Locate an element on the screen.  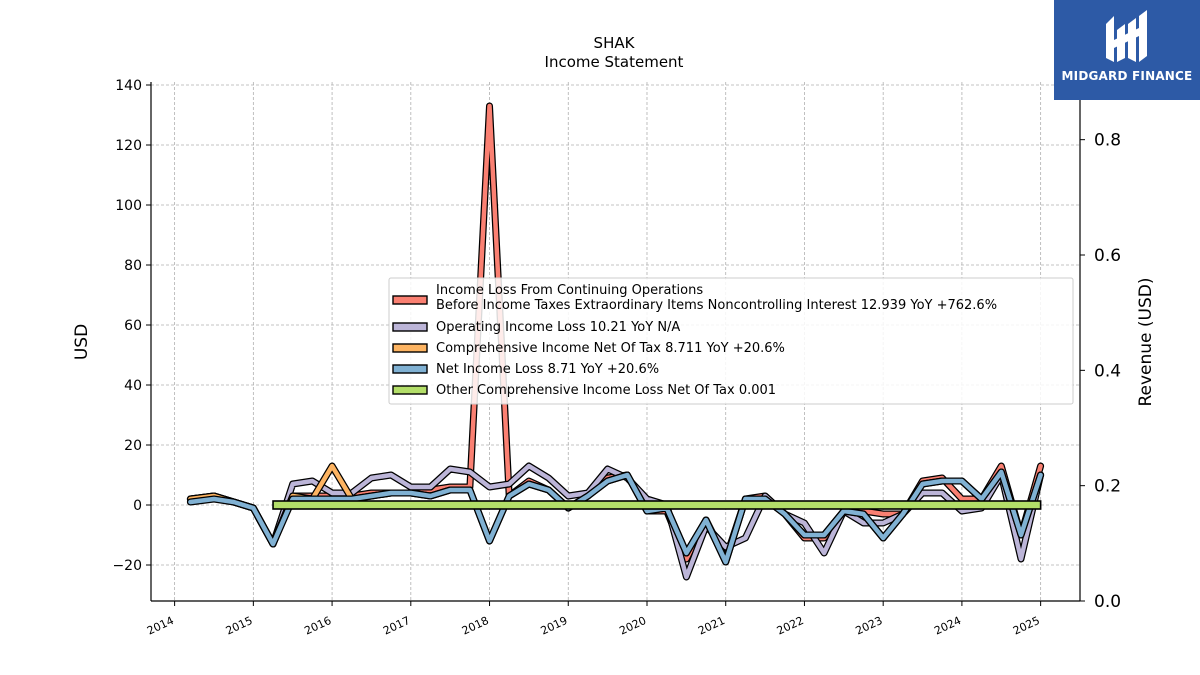
y-tick-label: 120 is located at coordinates (128, 146).